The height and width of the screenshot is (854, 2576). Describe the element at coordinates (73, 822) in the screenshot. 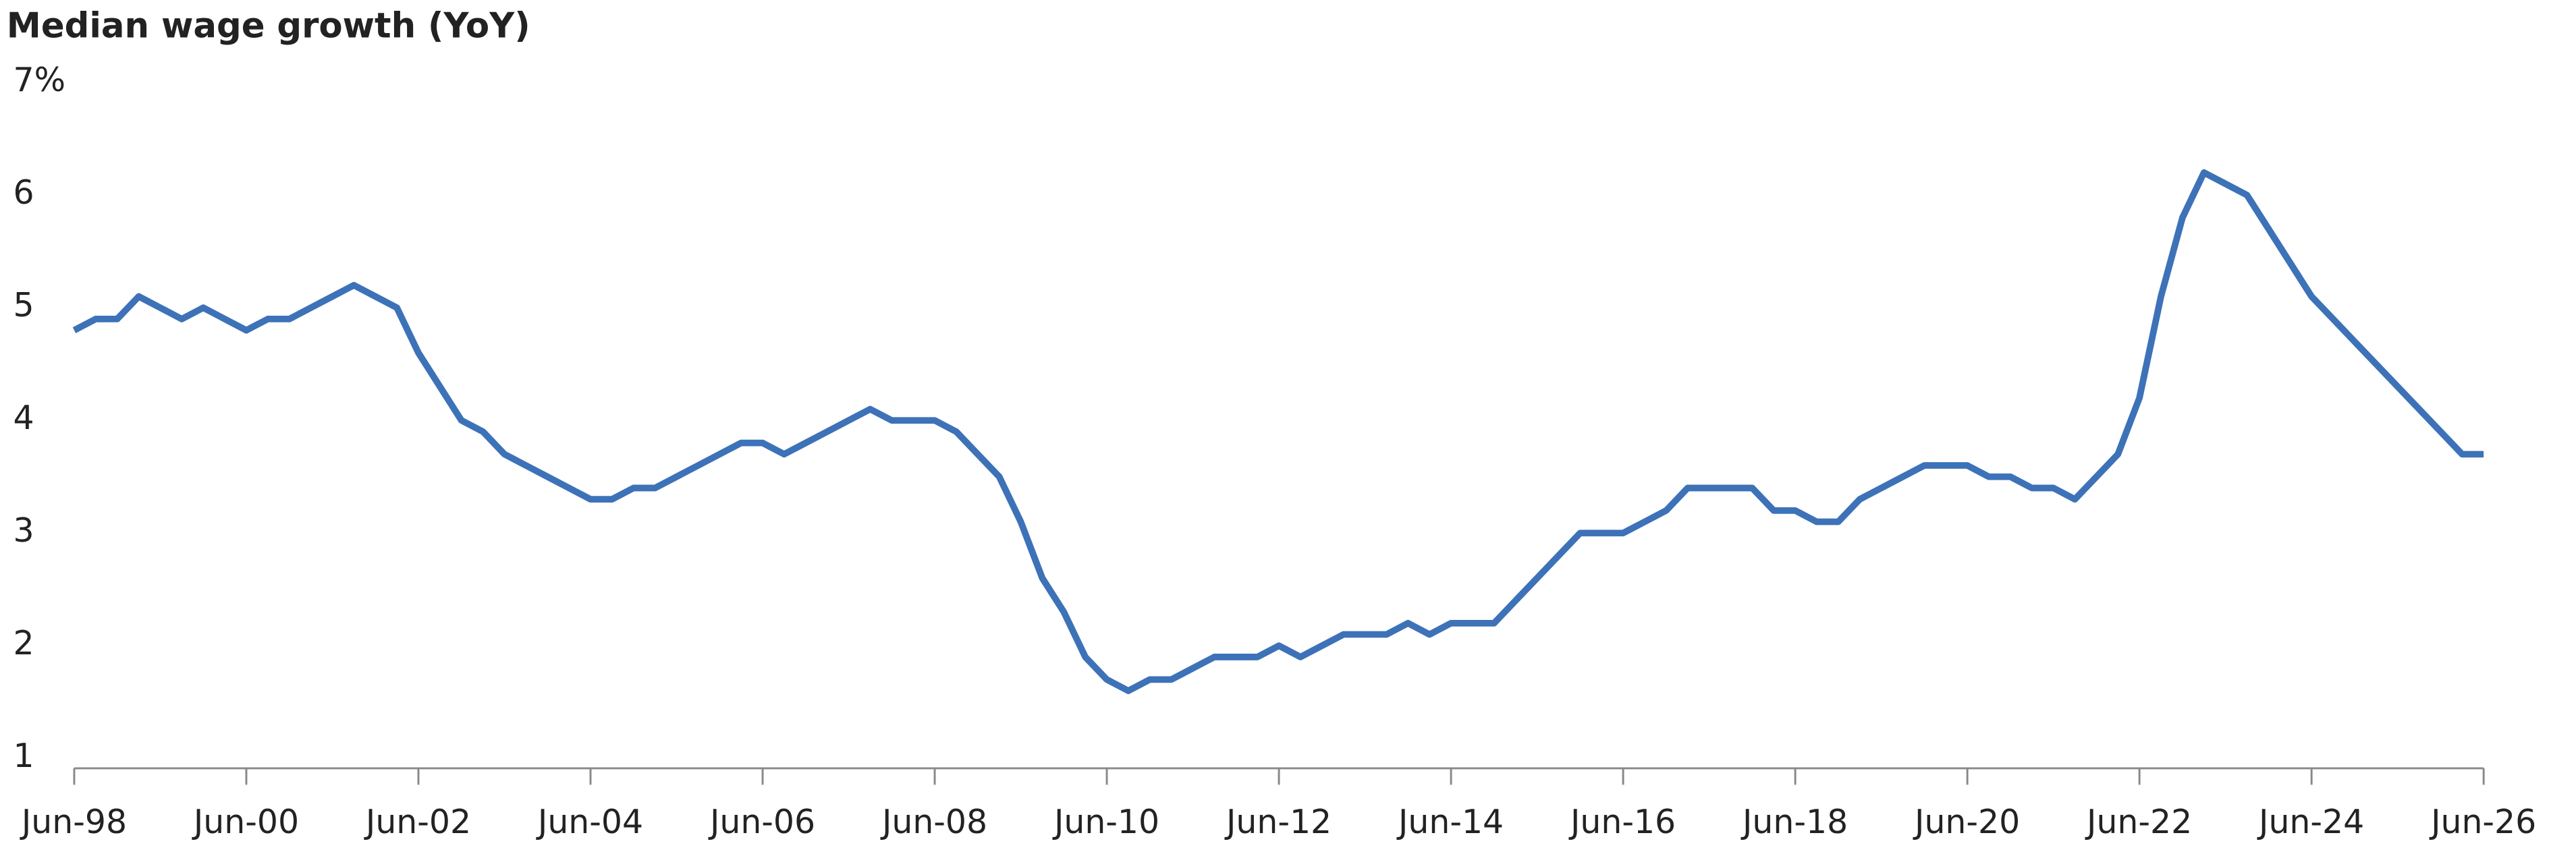

I see `x-tick-label: Jun-98` at that location.